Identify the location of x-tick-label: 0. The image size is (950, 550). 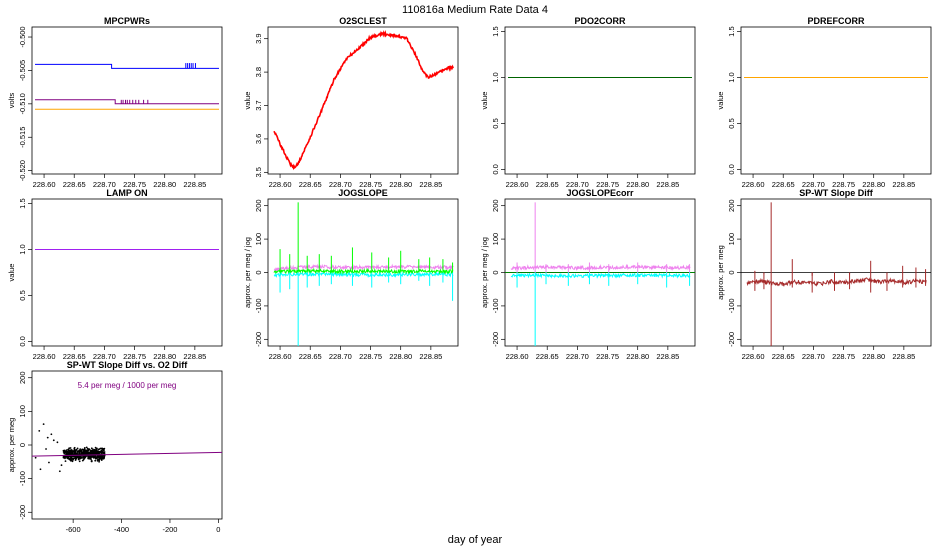
(218, 529).